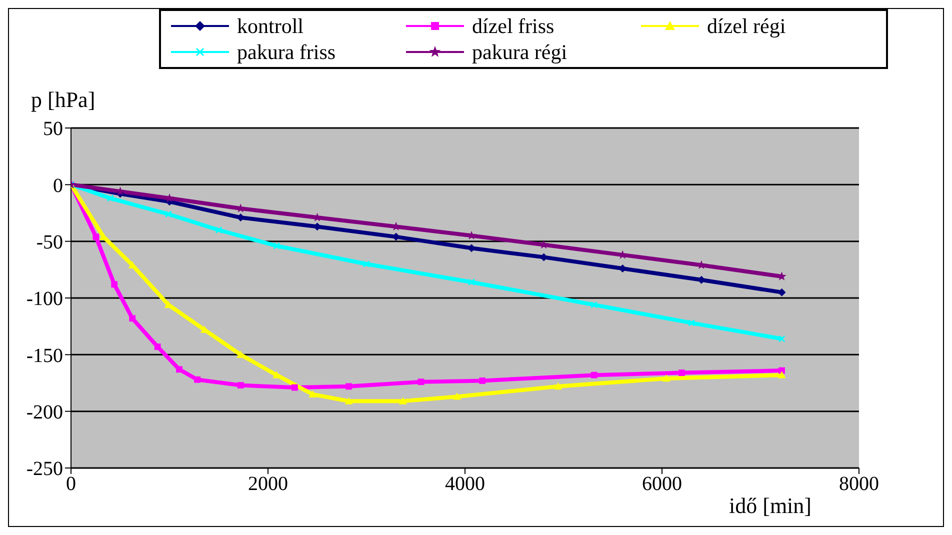 The width and height of the screenshot is (952, 535). What do you see at coordinates (44, 299) in the screenshot?
I see `y-tick-label: -100` at bounding box center [44, 299].